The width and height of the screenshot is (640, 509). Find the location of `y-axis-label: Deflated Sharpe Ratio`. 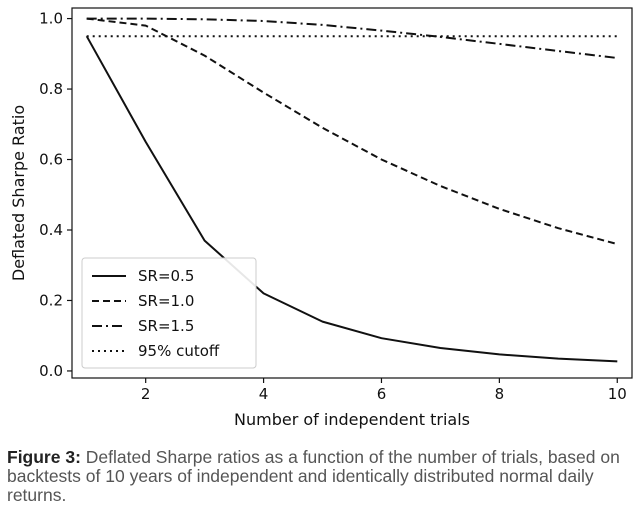

y-axis-label: Deflated Sharpe Ratio is located at coordinates (18, 193).